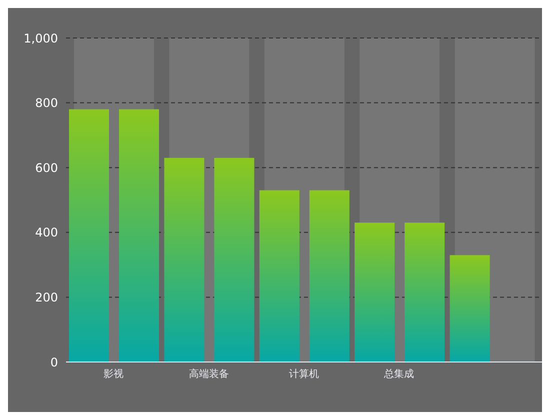  I want to click on x-tick-label: 总集成, so click(398, 374).